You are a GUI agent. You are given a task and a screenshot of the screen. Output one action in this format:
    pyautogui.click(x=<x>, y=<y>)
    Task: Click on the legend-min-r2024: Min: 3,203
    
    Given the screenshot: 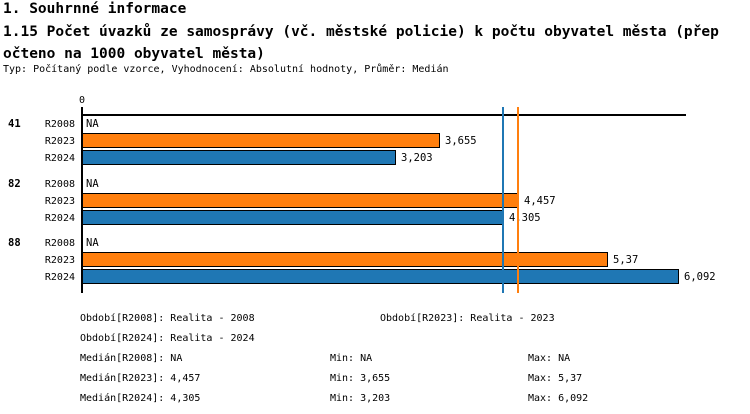 What is the action you would take?
    pyautogui.click(x=360, y=398)
    